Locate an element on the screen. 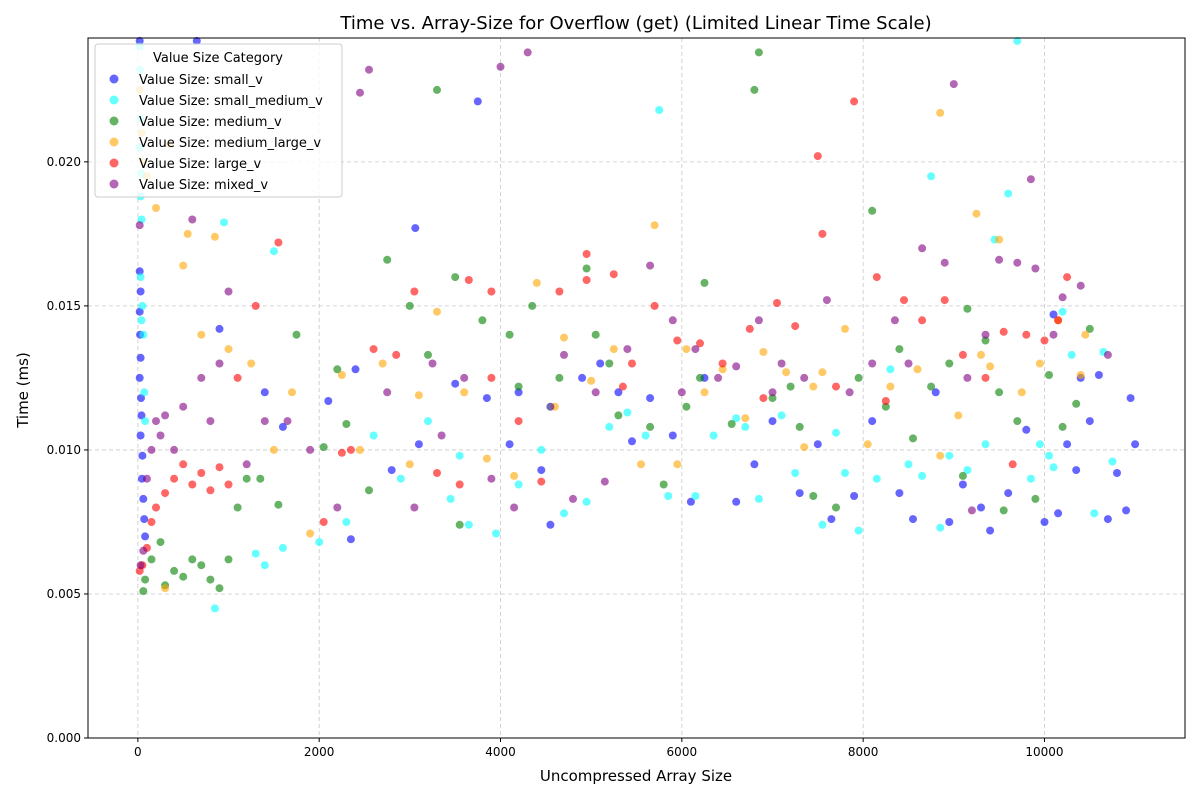 The height and width of the screenshot is (800, 1200). x-tick-label: 4000 is located at coordinates (500, 752).